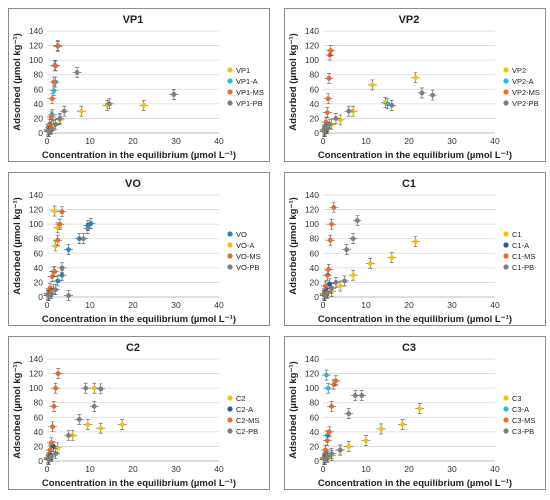  I want to click on legend-label: VO-A, so click(245, 245).